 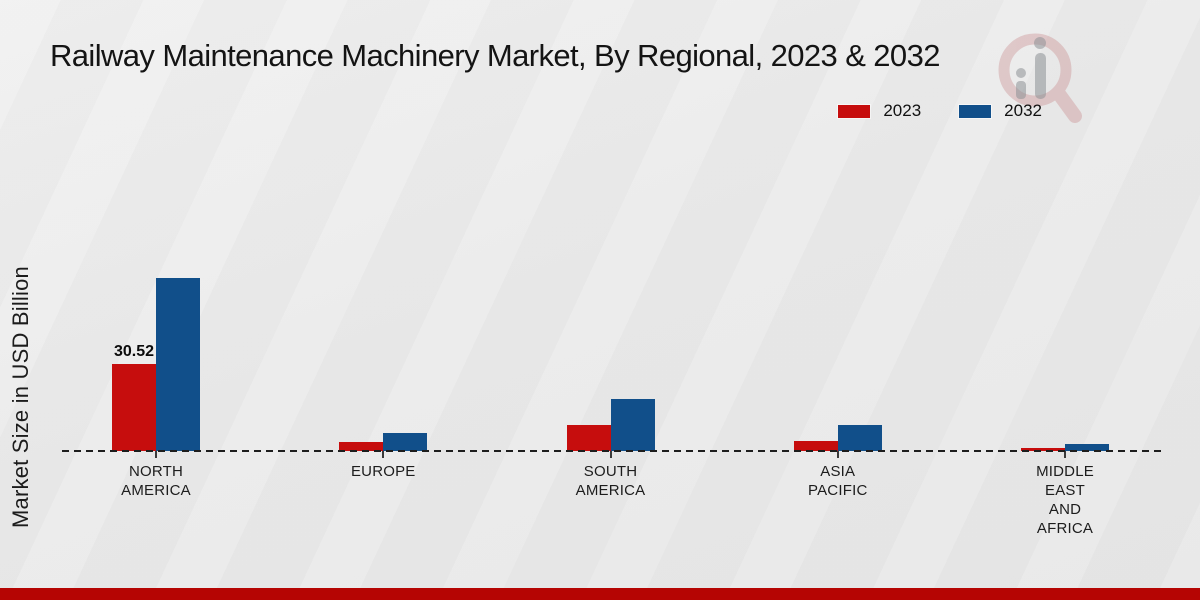 I want to click on bar-2032-europe, so click(x=405, y=442).